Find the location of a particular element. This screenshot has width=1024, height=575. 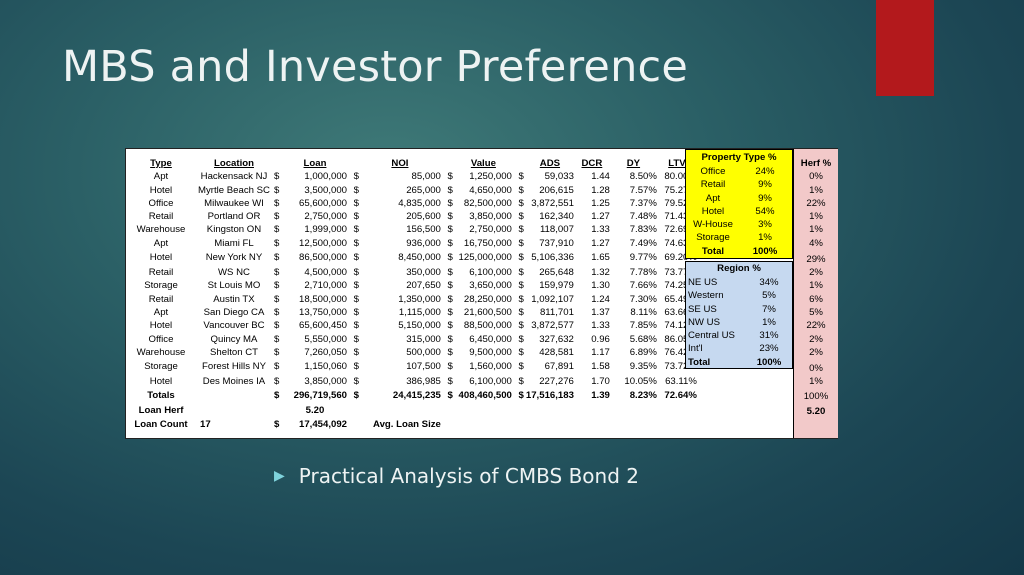

cell-location: Miami FL is located at coordinates (234, 243).